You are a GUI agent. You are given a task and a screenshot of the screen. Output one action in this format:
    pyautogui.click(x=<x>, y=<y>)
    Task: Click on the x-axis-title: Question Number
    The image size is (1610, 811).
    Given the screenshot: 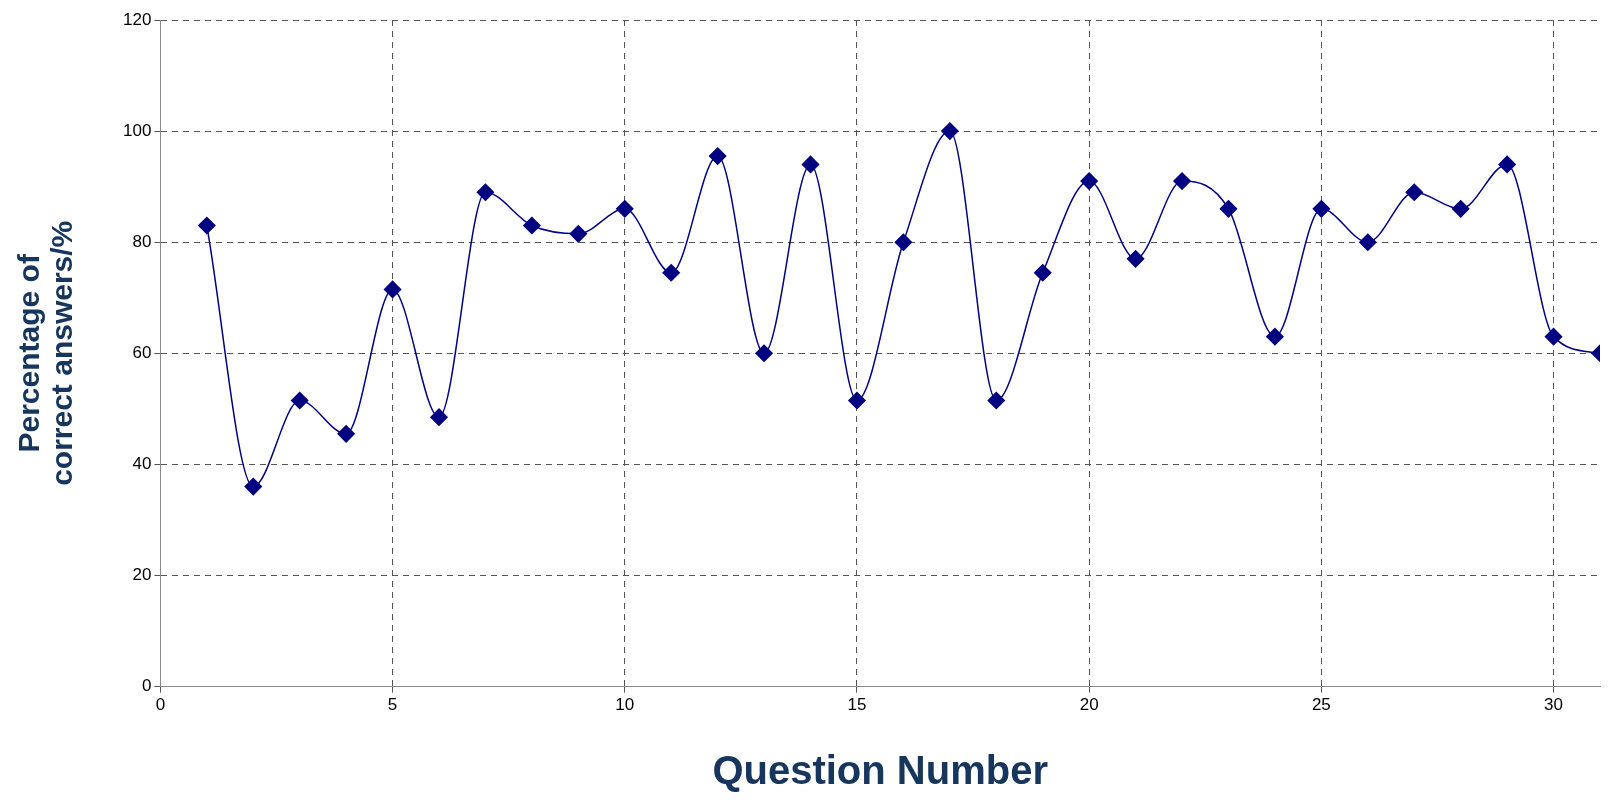 What is the action you would take?
    pyautogui.click(x=880, y=770)
    